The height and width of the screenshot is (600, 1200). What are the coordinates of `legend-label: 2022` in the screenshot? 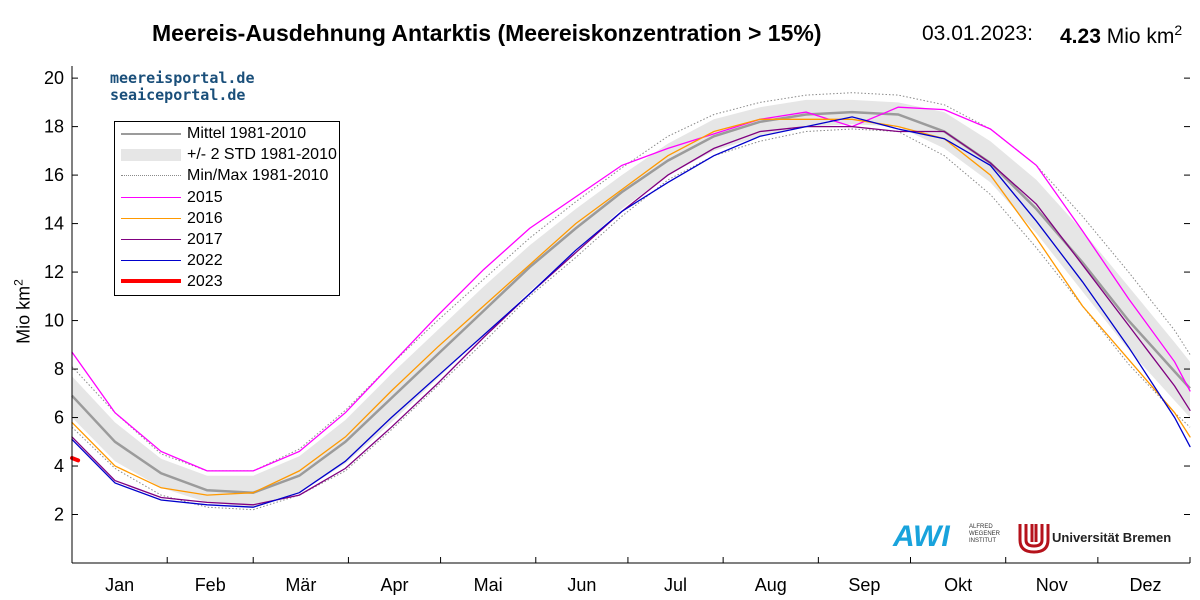 It's located at (205, 261).